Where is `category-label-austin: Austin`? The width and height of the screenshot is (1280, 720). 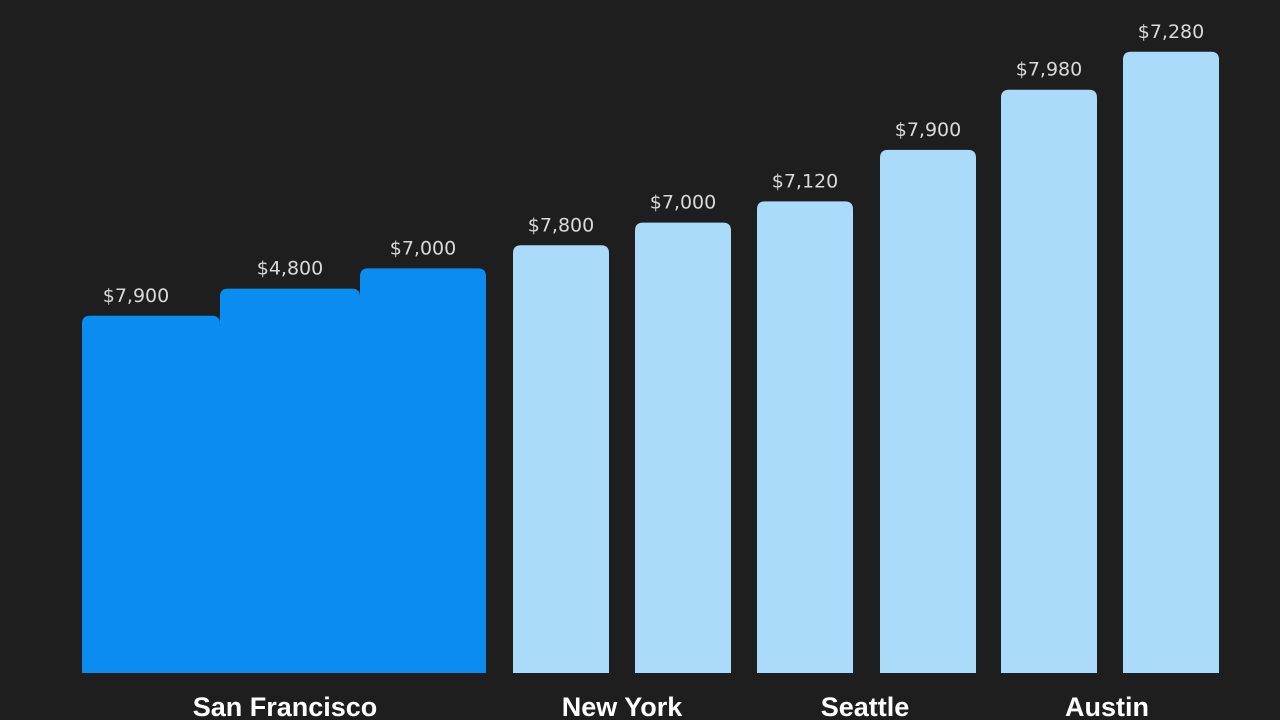 category-label-austin: Austin is located at coordinates (1107, 706).